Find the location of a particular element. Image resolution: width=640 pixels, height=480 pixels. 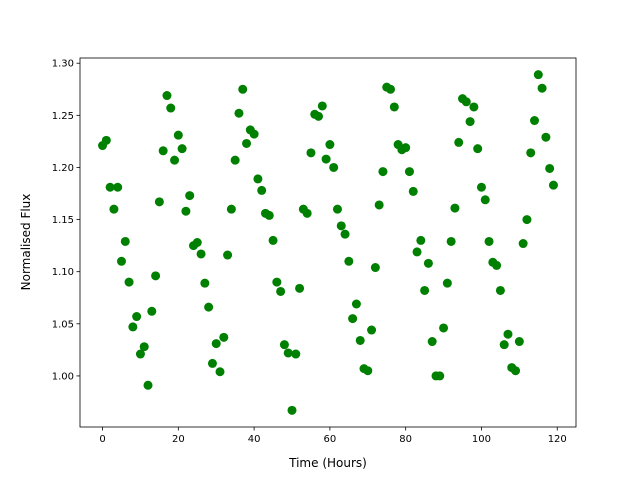

y-tick-label: 1.00 is located at coordinates (63, 376).